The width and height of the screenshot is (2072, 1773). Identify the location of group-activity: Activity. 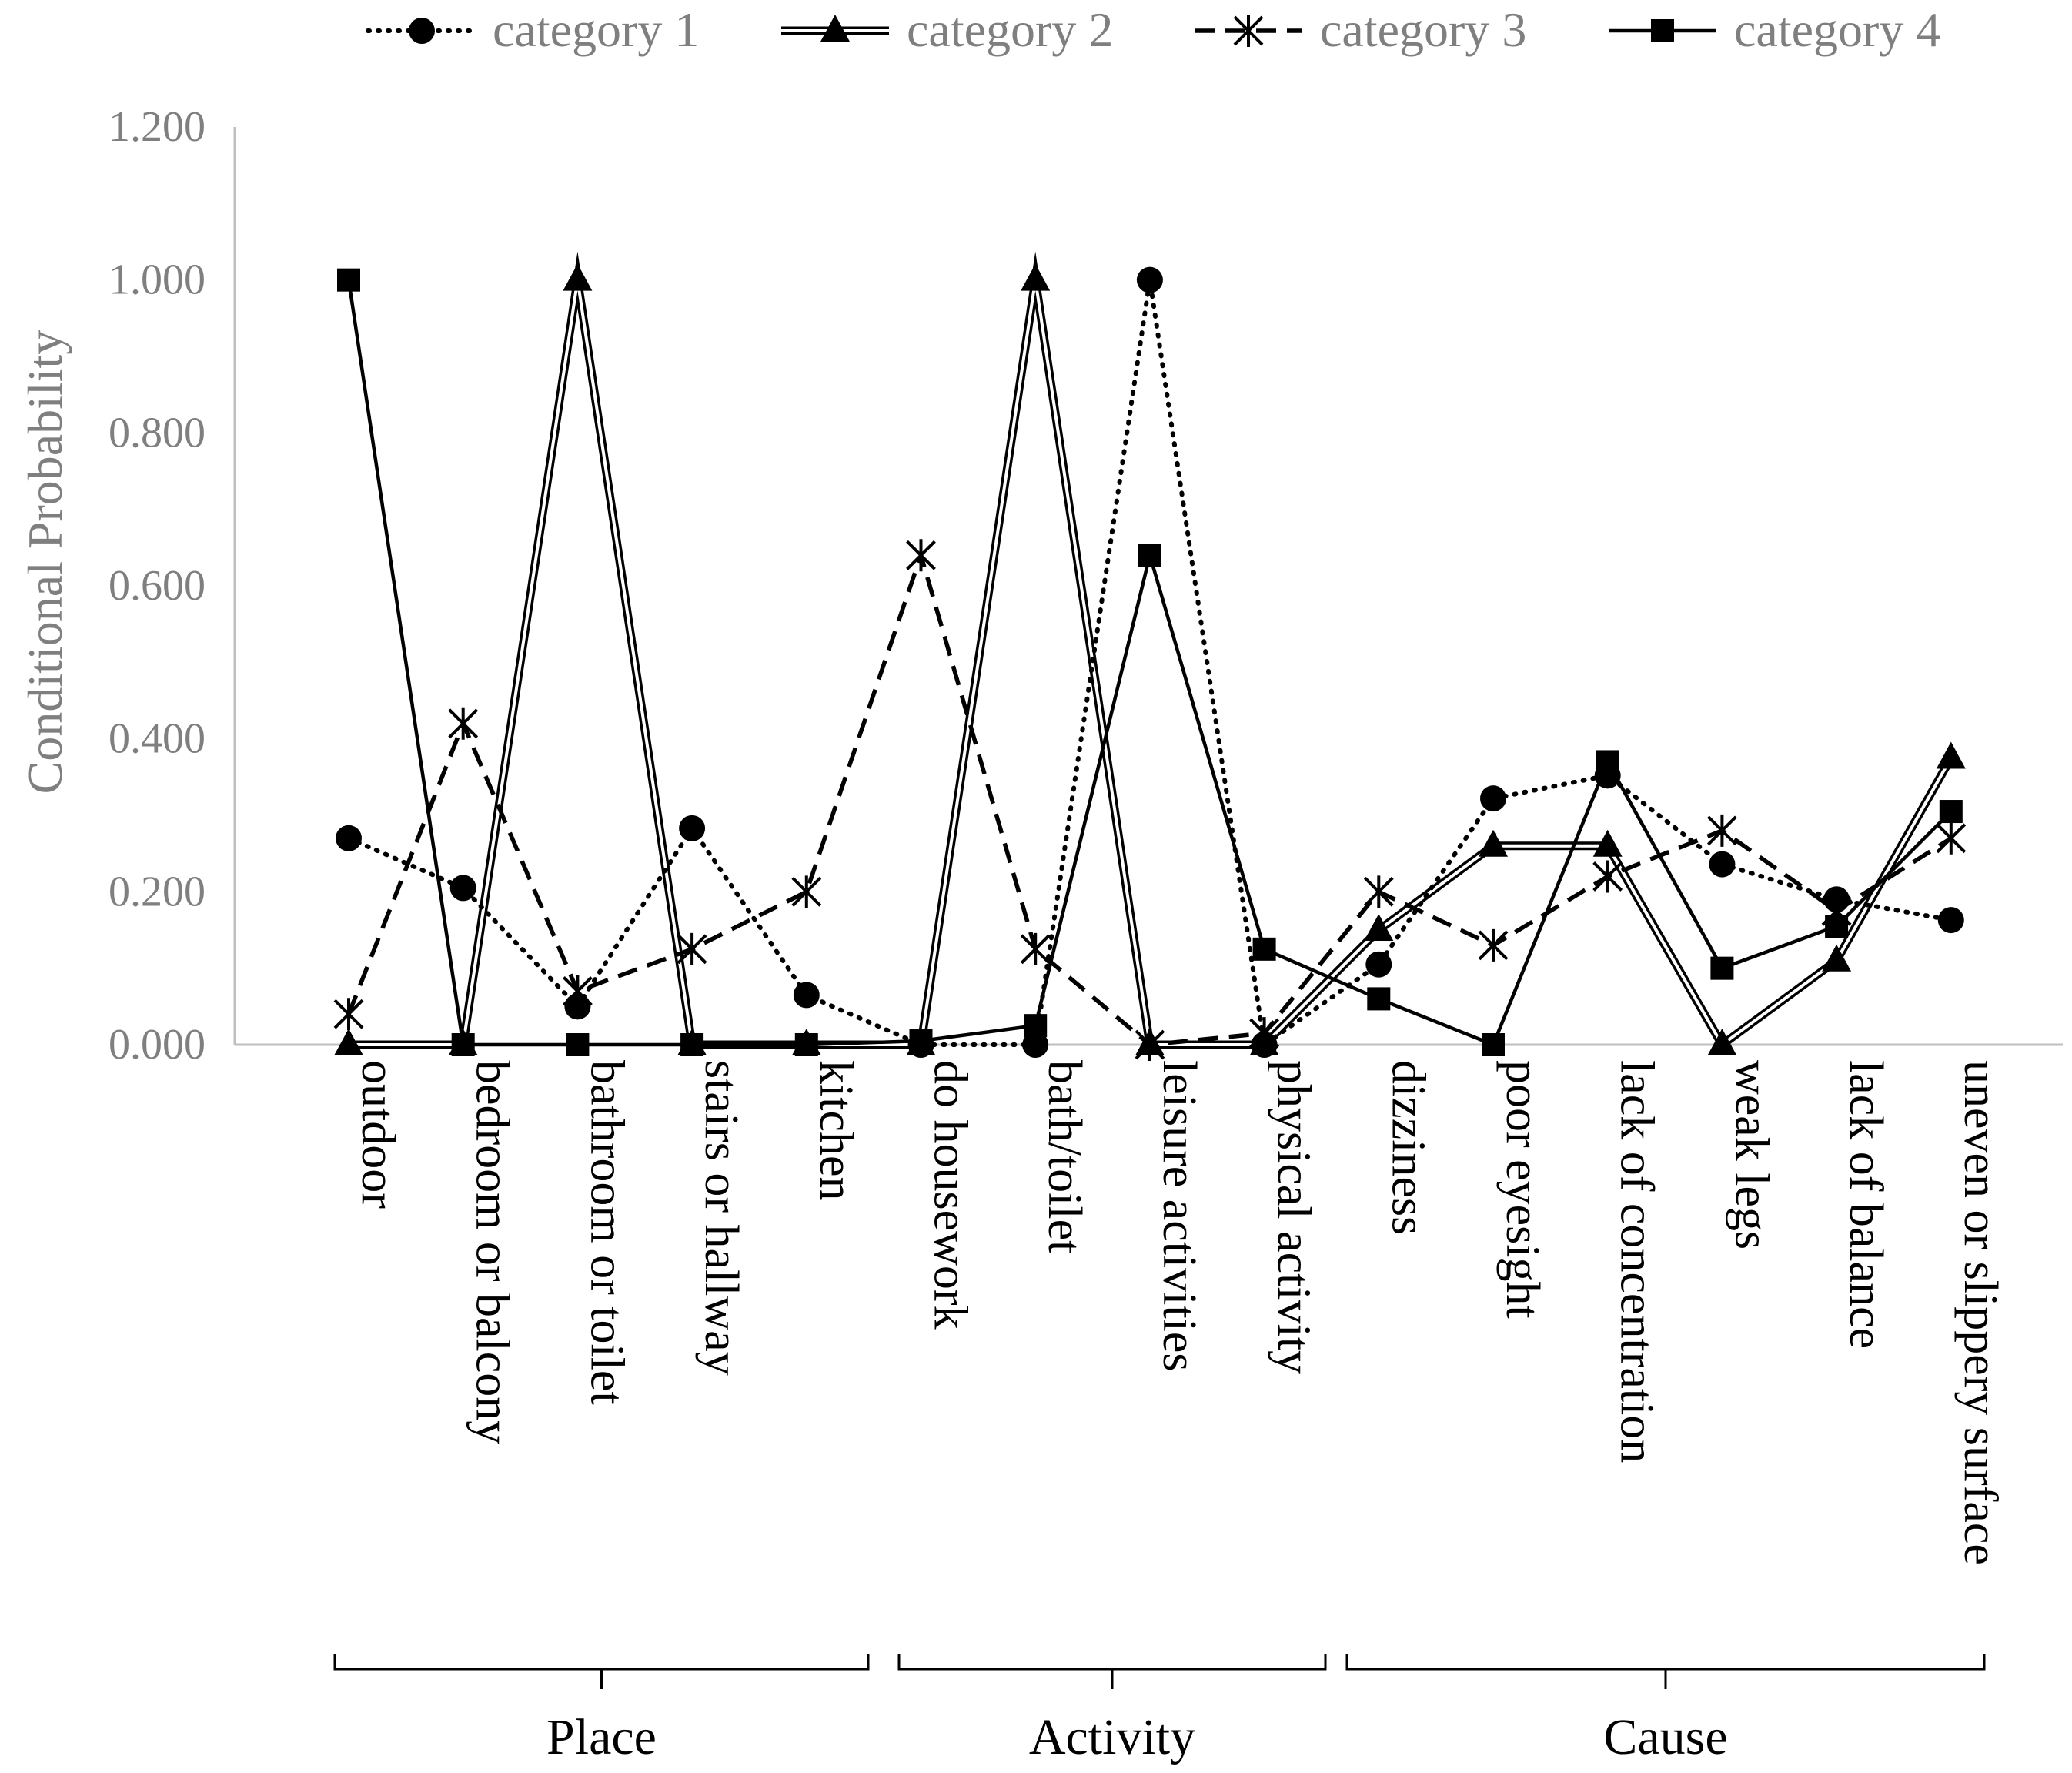
(1112, 1709).